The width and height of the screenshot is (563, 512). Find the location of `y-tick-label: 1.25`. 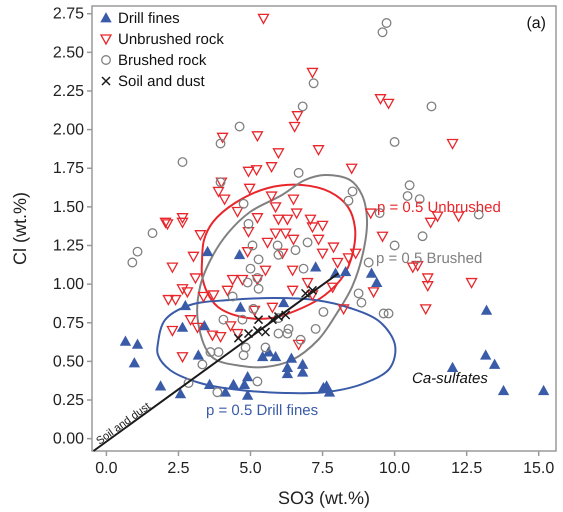

y-tick-label: 1.25 is located at coordinates (68, 245).